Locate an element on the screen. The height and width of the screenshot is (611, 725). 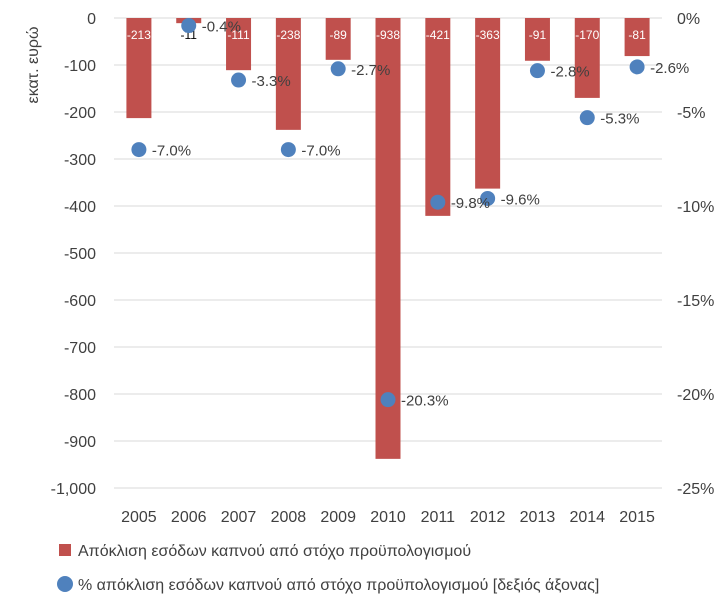
point-data-label: -0.4% is located at coordinates (221, 27).